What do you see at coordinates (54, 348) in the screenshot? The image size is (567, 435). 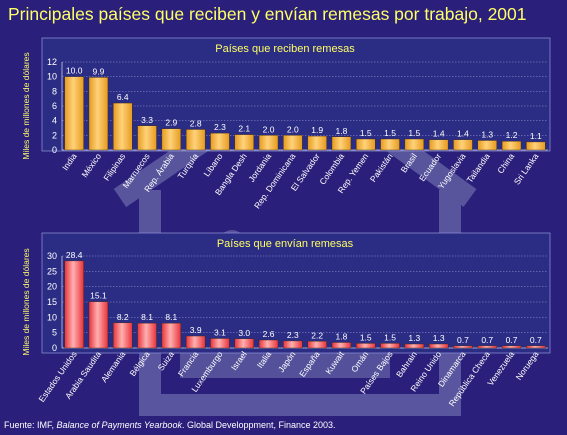 I see `y-tick-label: 0` at bounding box center [54, 348].